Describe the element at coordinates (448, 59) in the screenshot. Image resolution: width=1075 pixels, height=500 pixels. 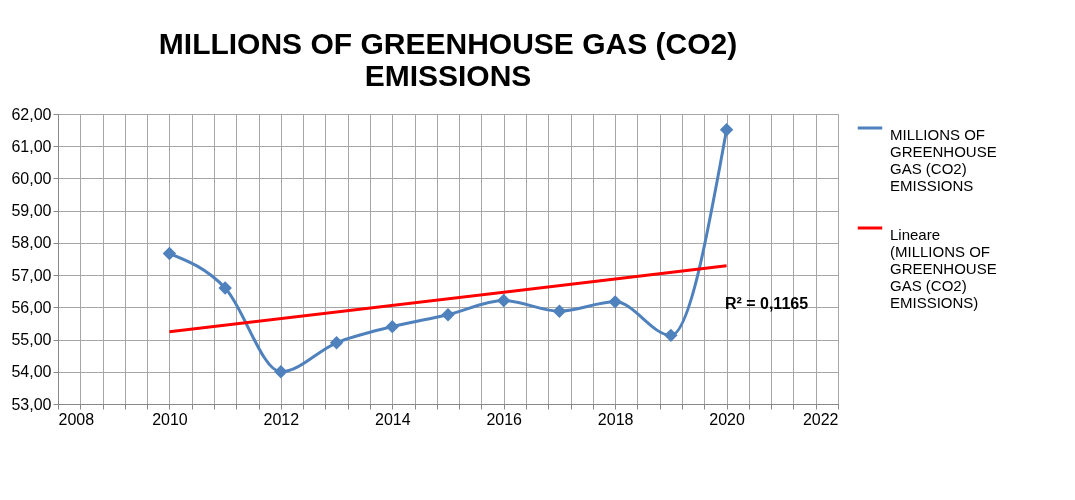
I see `chart-title: MILLIONS OF GREENHOUSE GAS (CO2) EMISSIONS` at that location.